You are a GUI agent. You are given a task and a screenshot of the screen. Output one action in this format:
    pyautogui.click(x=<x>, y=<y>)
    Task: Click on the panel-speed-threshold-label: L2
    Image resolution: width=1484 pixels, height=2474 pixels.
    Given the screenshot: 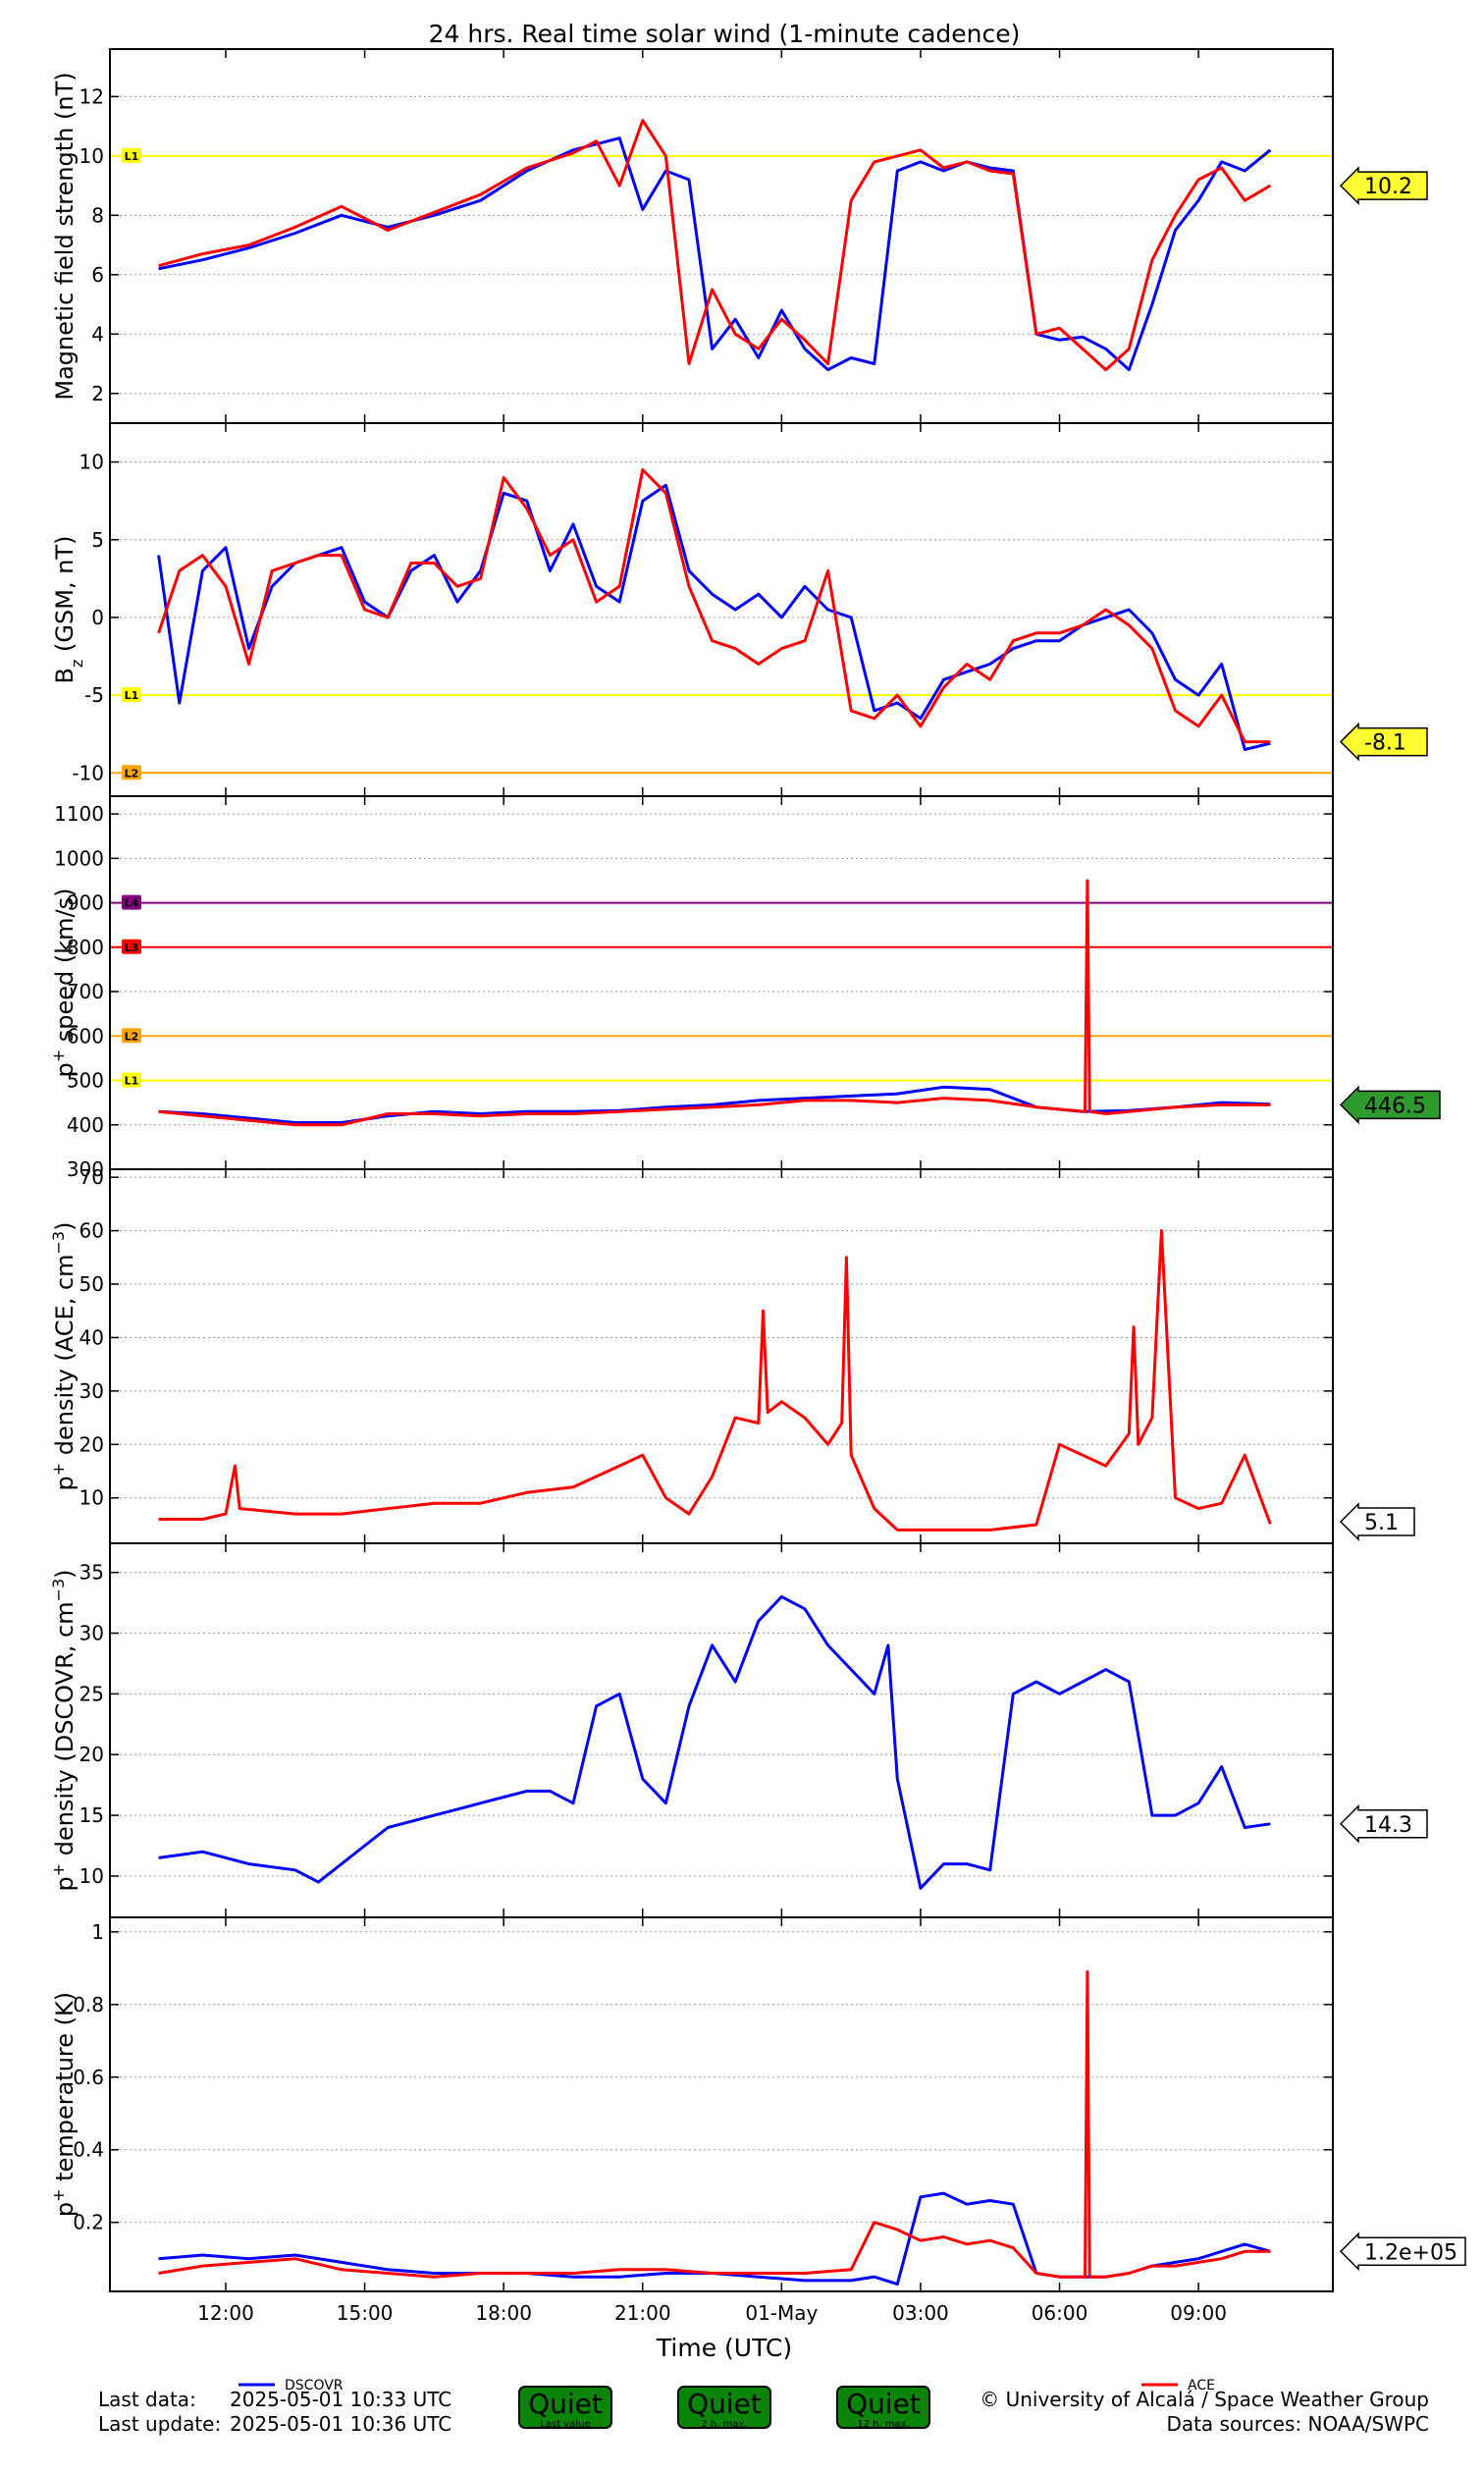 What is the action you would take?
    pyautogui.click(x=132, y=1036)
    